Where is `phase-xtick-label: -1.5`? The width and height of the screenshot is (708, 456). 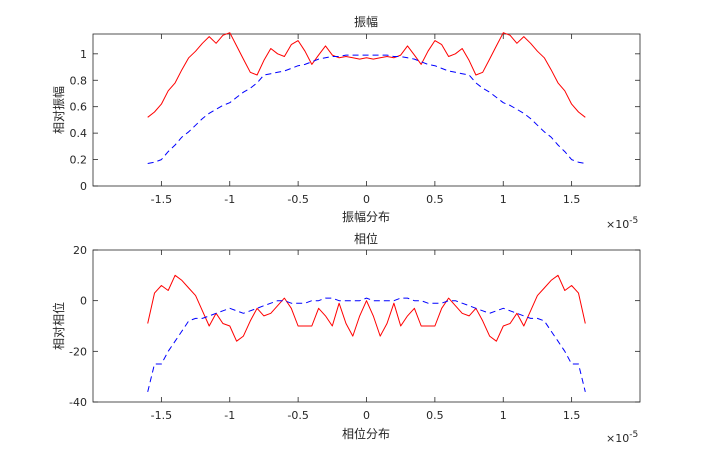
phase-xtick-label: -1.5 is located at coordinates (161, 415).